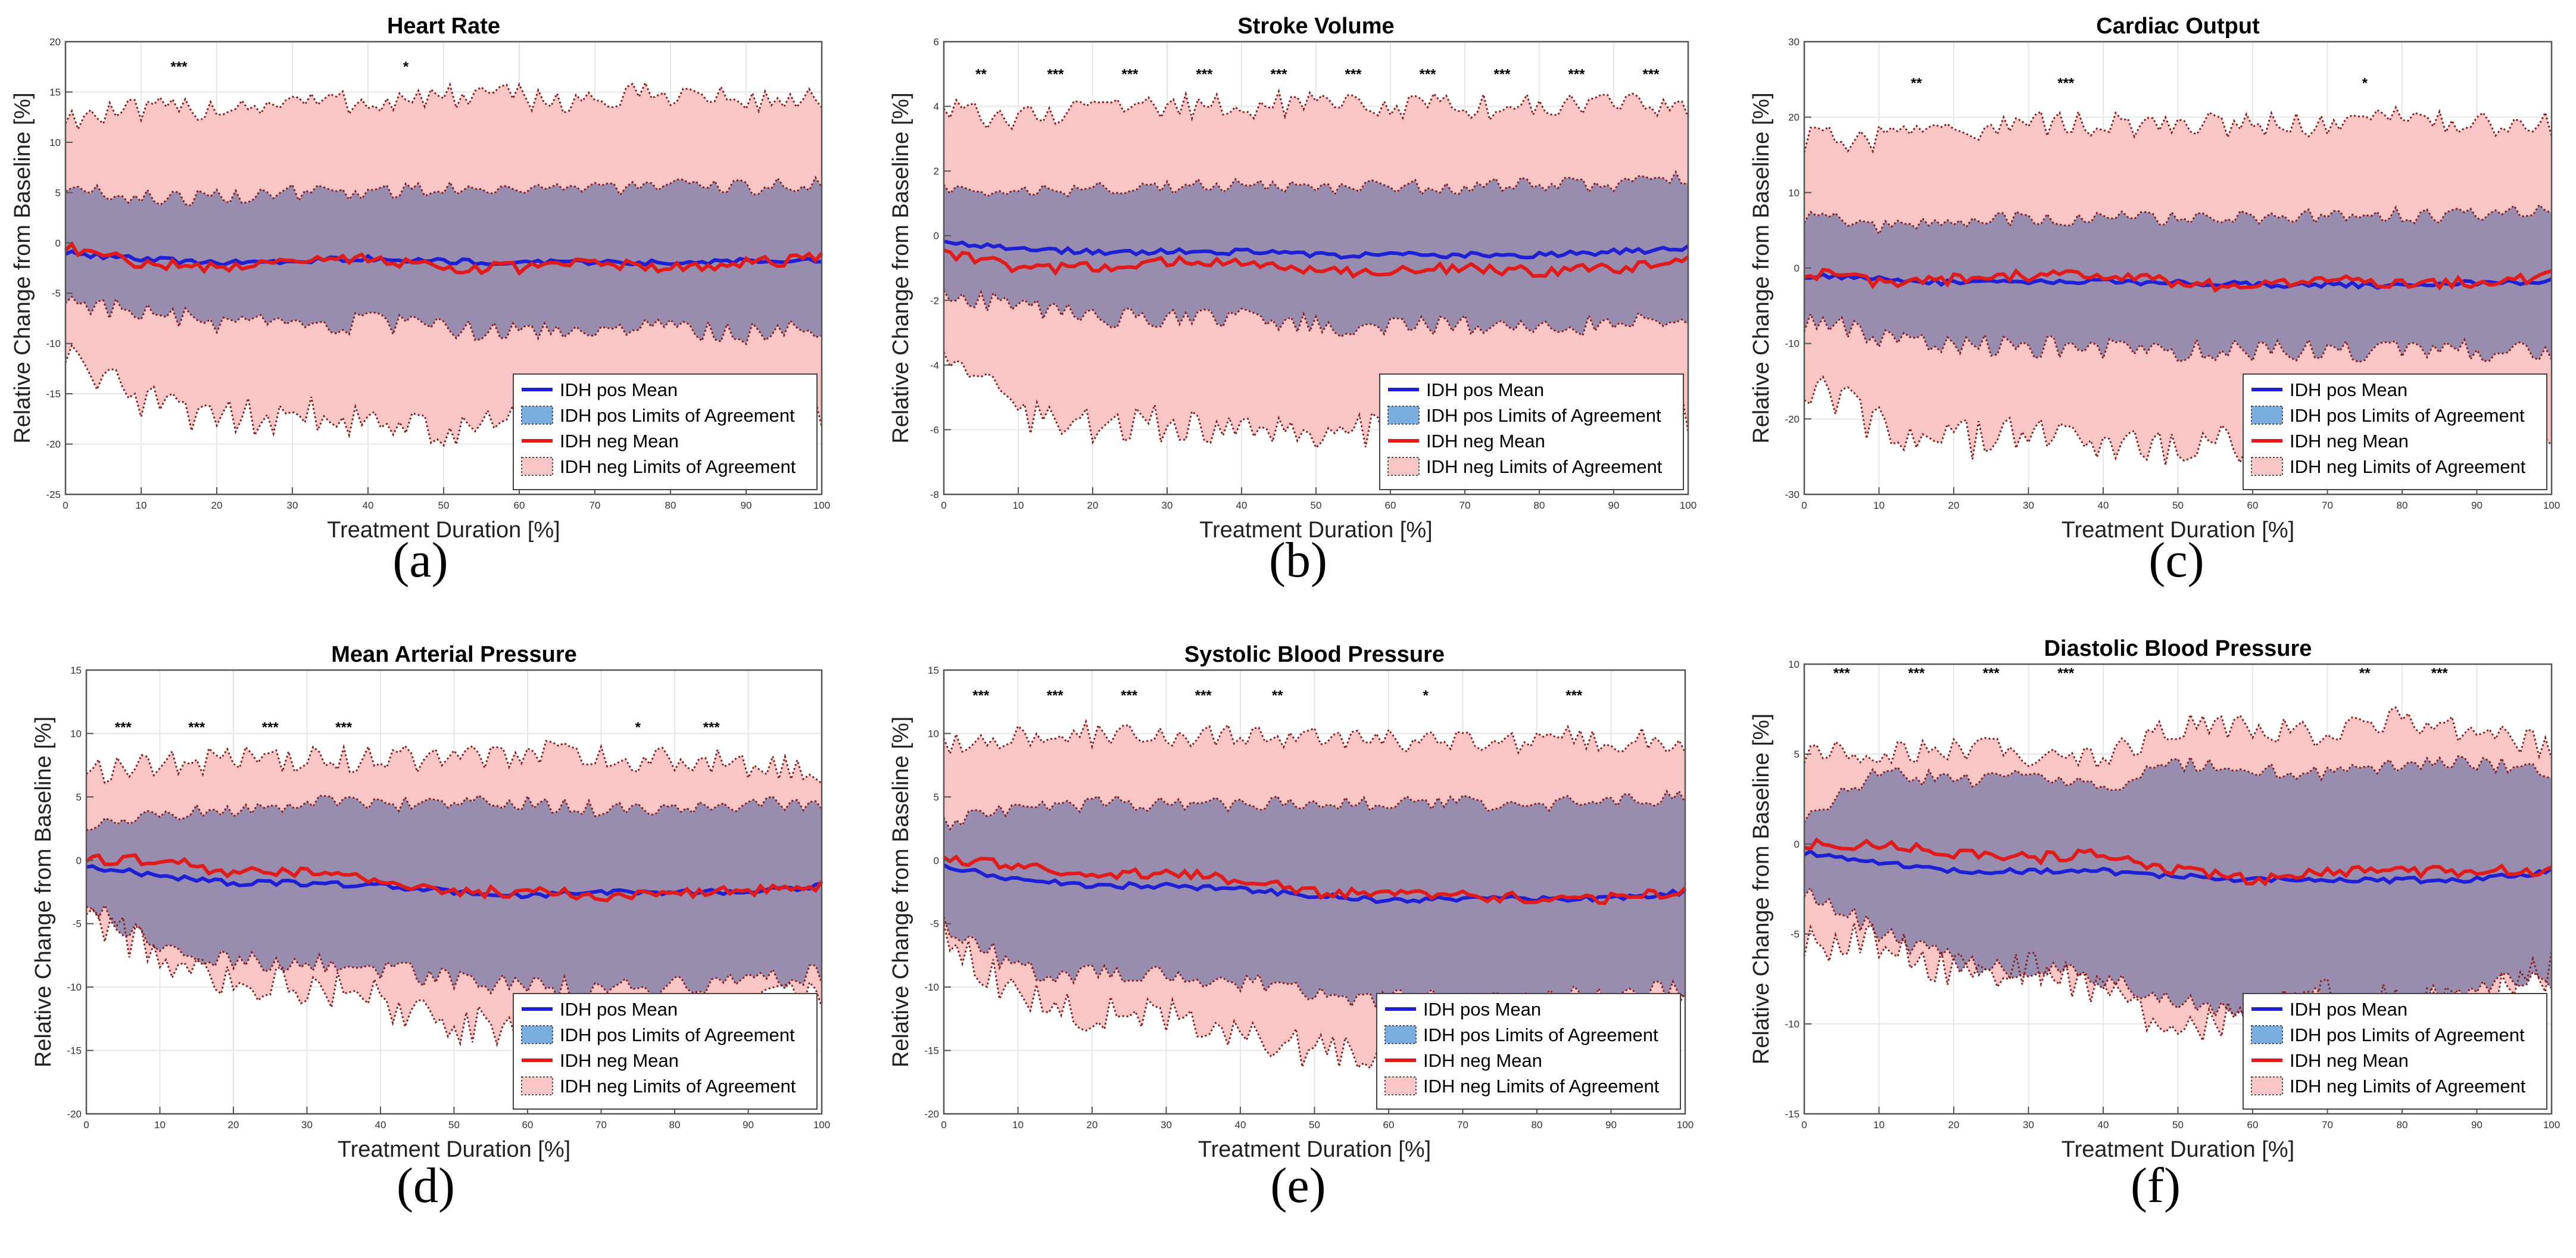  What do you see at coordinates (55, 92) in the screenshot?
I see `y-tick-label: 15` at bounding box center [55, 92].